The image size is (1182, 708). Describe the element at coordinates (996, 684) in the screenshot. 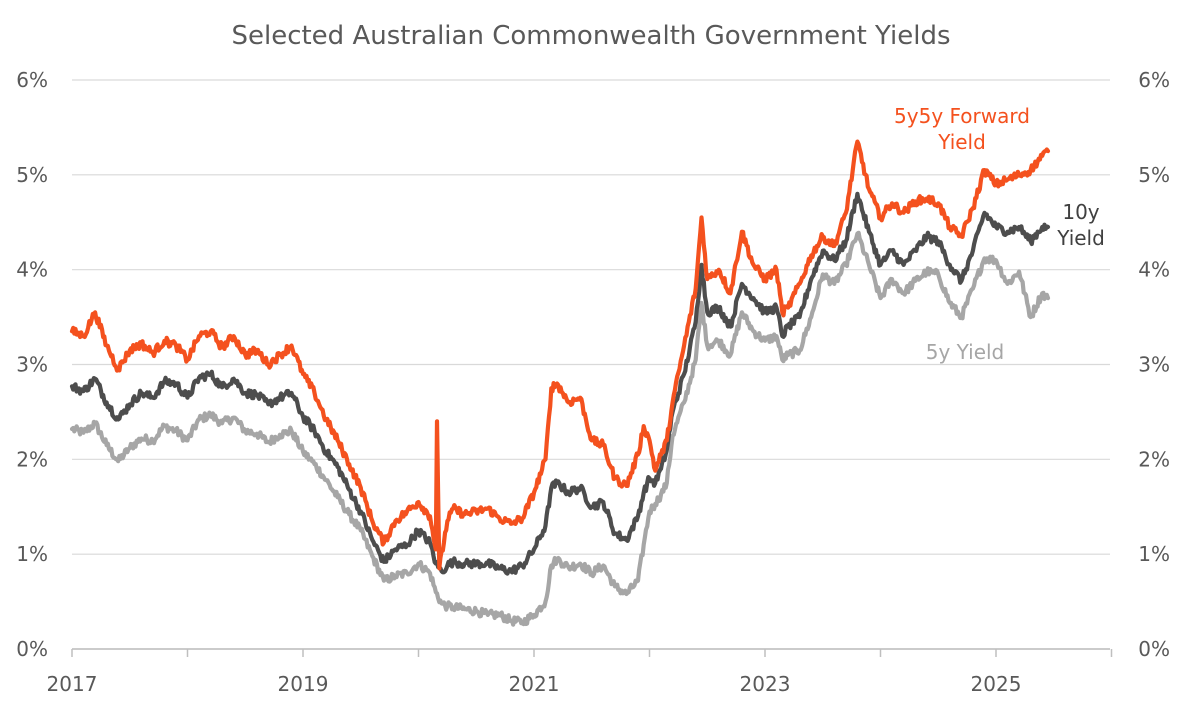

I see `x-tick-label: 2025` at that location.